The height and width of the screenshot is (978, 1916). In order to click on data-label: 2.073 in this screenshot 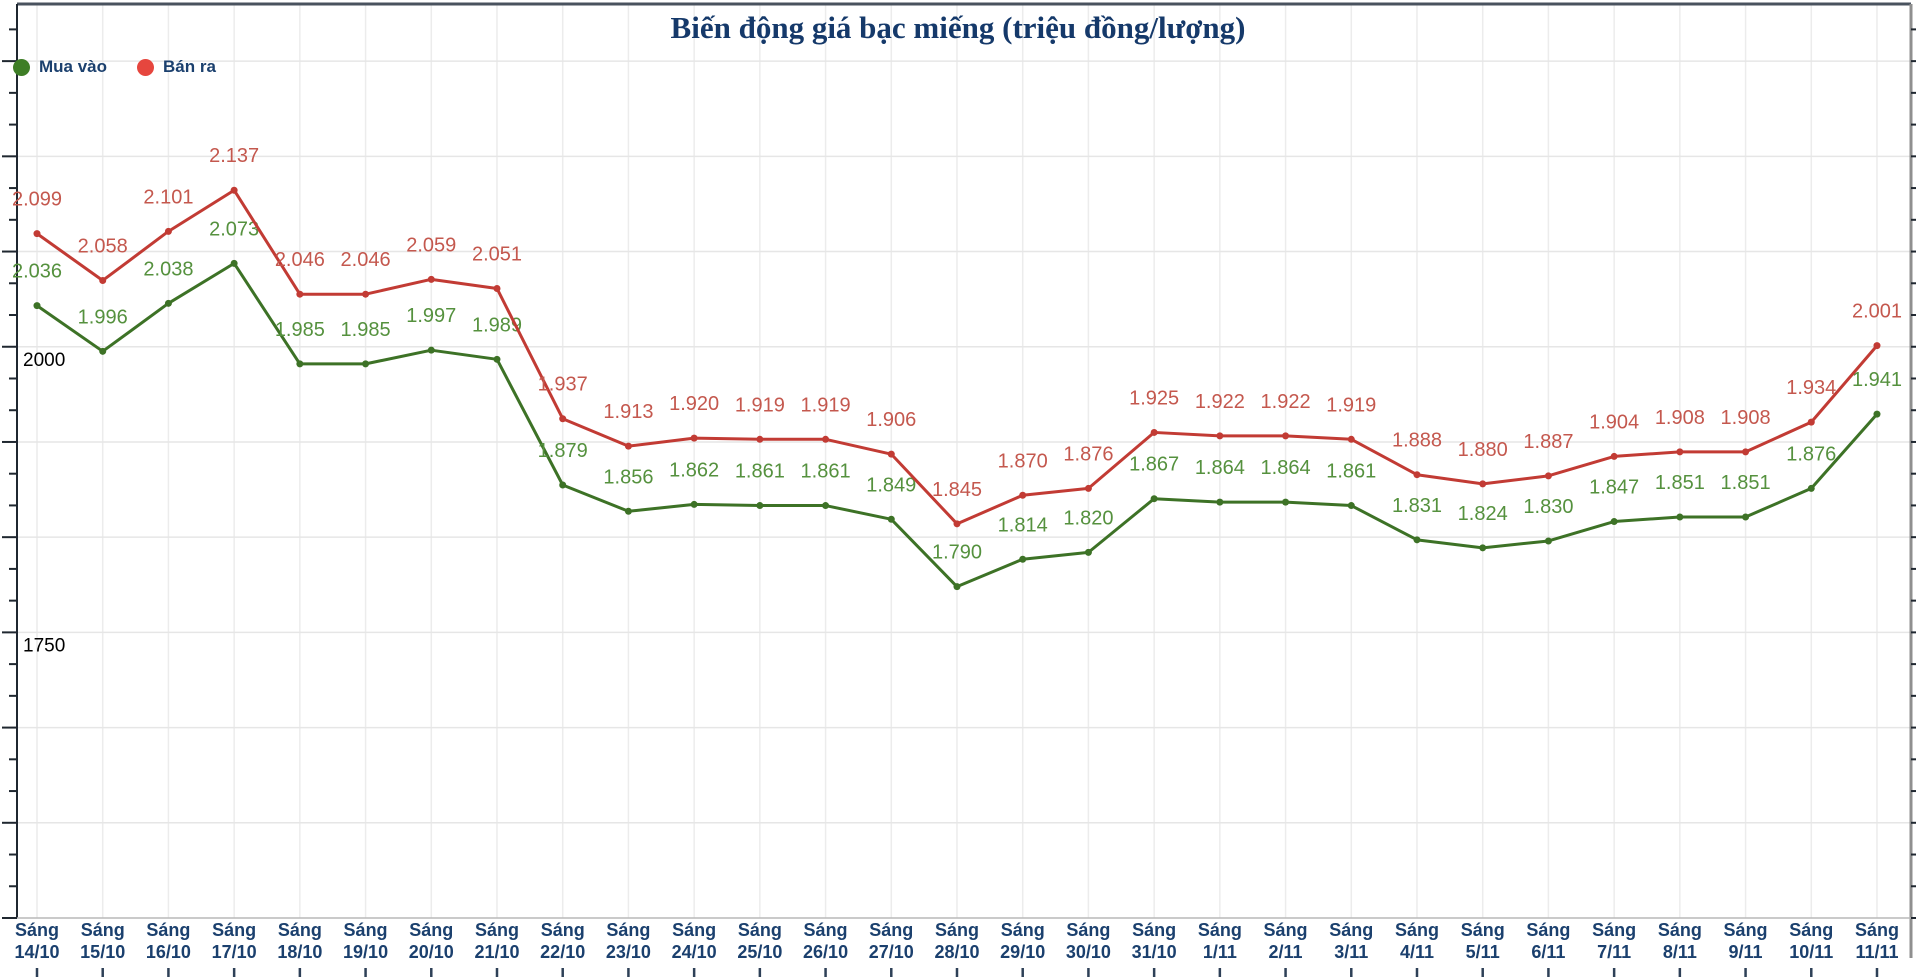, I will do `click(234, 229)`.